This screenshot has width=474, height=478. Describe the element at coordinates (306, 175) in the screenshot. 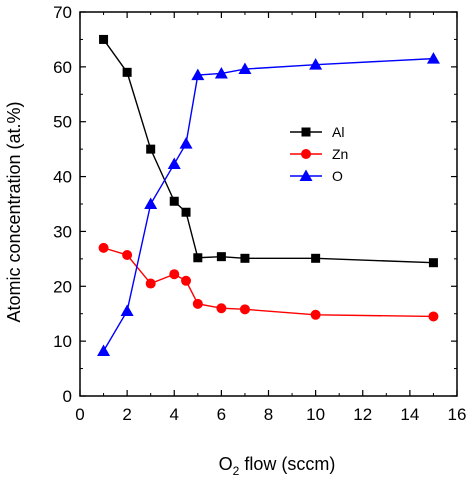

I see `legend-marker-o` at that location.